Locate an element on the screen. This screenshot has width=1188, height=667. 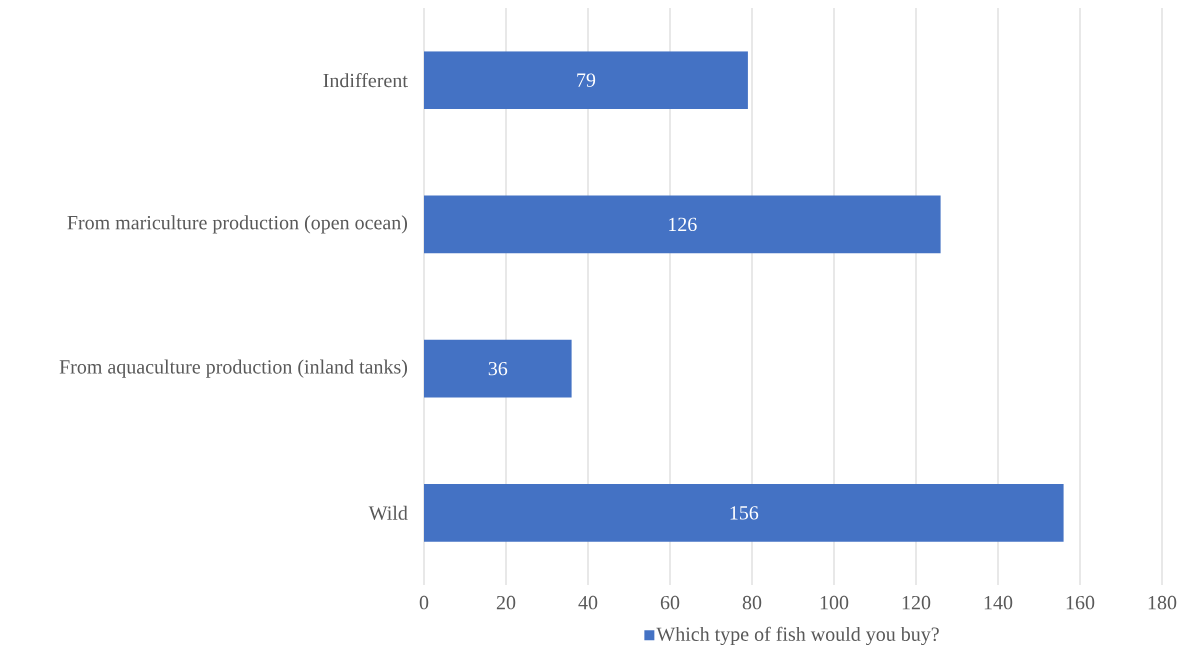
x-tick-label: 20 is located at coordinates (506, 602).